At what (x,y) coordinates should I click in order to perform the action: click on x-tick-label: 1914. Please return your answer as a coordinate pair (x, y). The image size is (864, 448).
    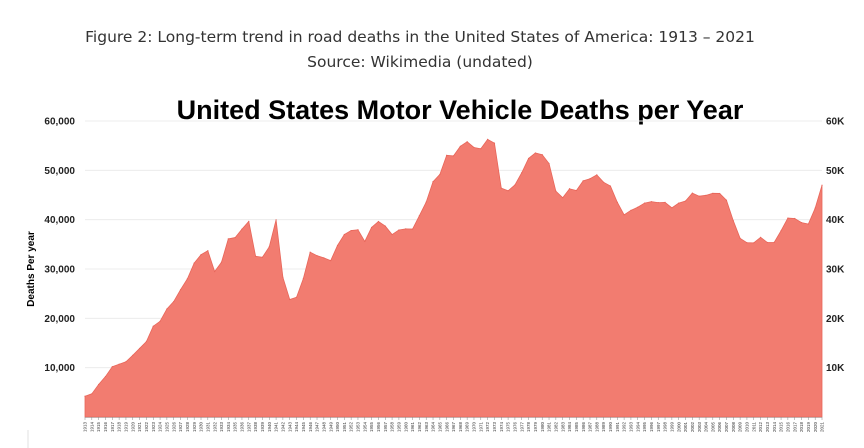
    Looking at the image, I should click on (91, 427).